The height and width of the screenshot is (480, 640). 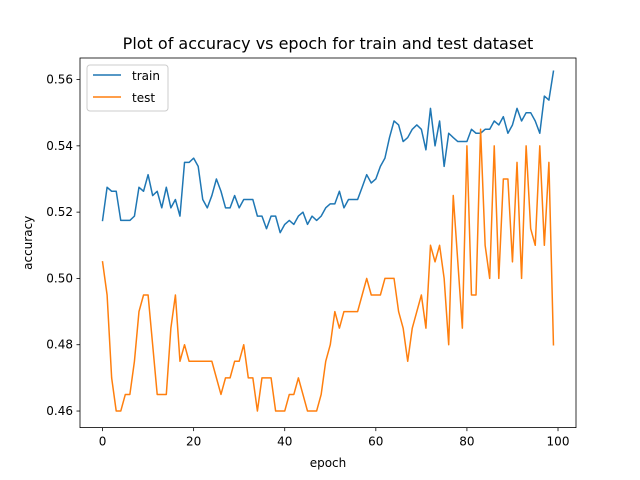 What do you see at coordinates (59, 278) in the screenshot?
I see `y-tick-label: 0.50` at bounding box center [59, 278].